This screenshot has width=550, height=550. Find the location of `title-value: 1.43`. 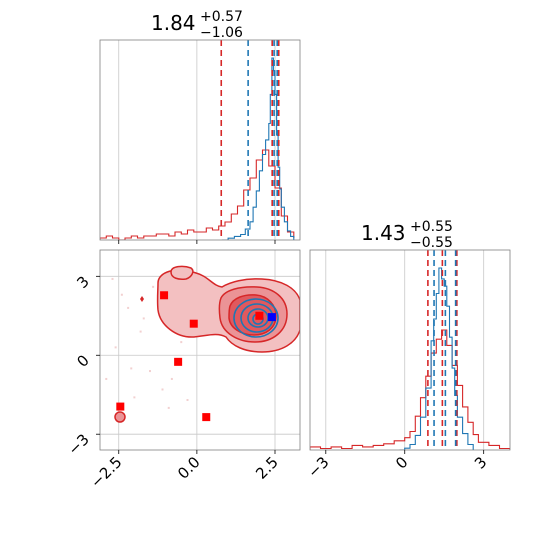

title-value: 1.43 is located at coordinates (383, 233).